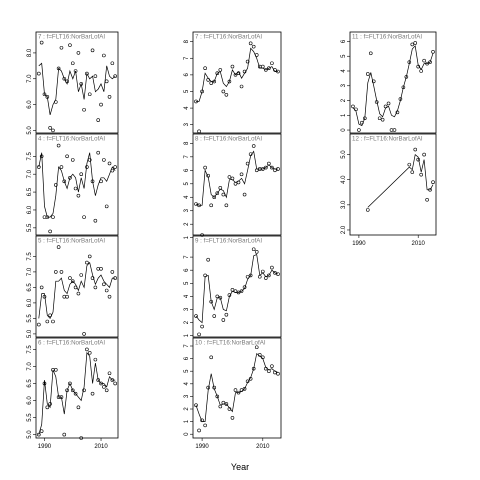 This screenshot has width=480, height=480. What do you see at coordinates (187, 358) in the screenshot?
I see `y-tick-label: 6` at bounding box center [187, 358].